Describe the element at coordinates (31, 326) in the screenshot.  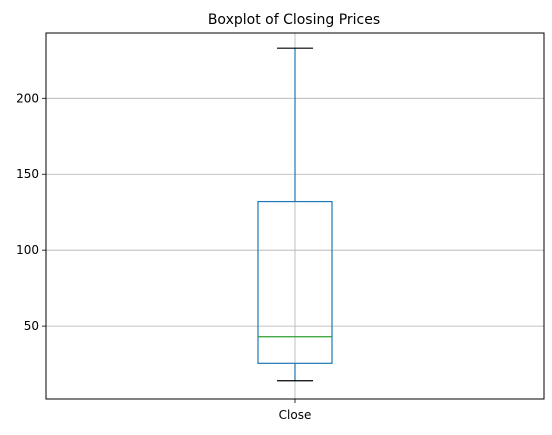
I see `y-tick-label: 50` at that location.